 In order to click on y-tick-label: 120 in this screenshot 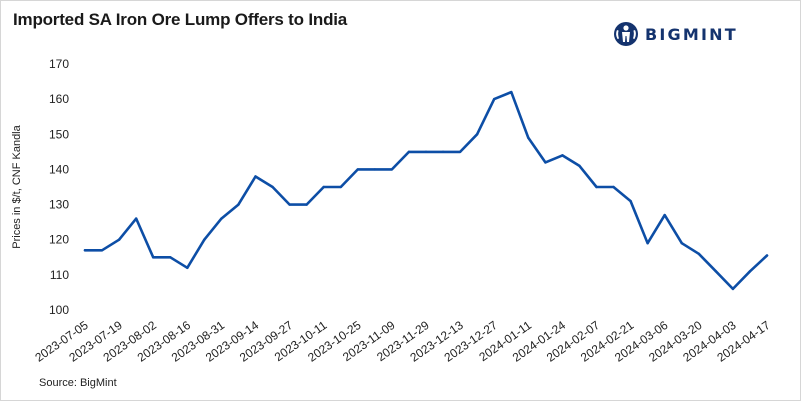, I will do `click(59, 240)`.